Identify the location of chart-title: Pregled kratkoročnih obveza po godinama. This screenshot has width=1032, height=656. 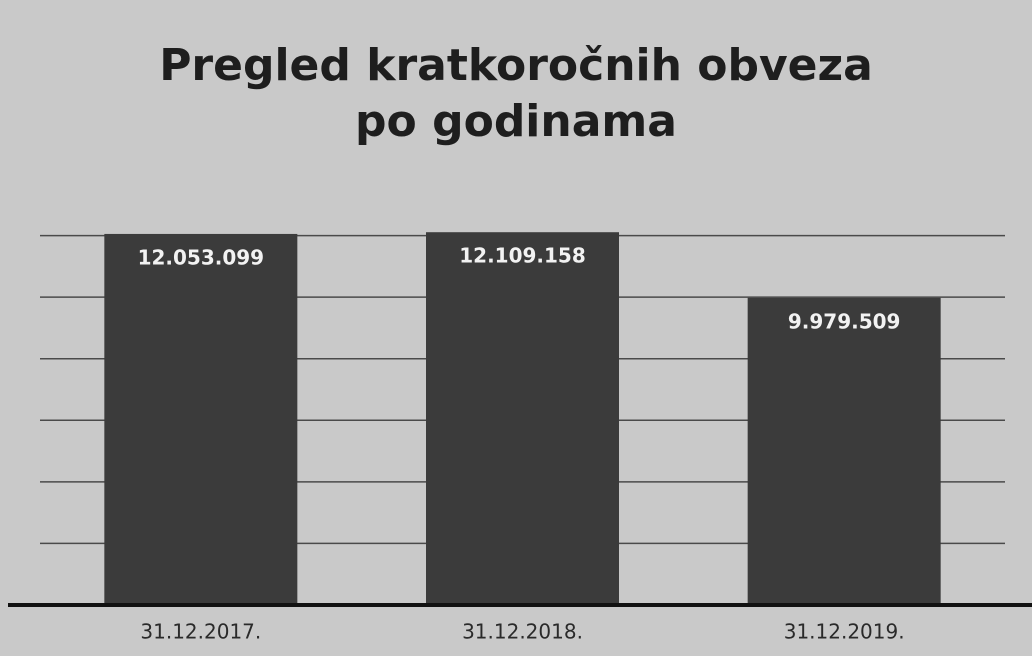
(516, 93).